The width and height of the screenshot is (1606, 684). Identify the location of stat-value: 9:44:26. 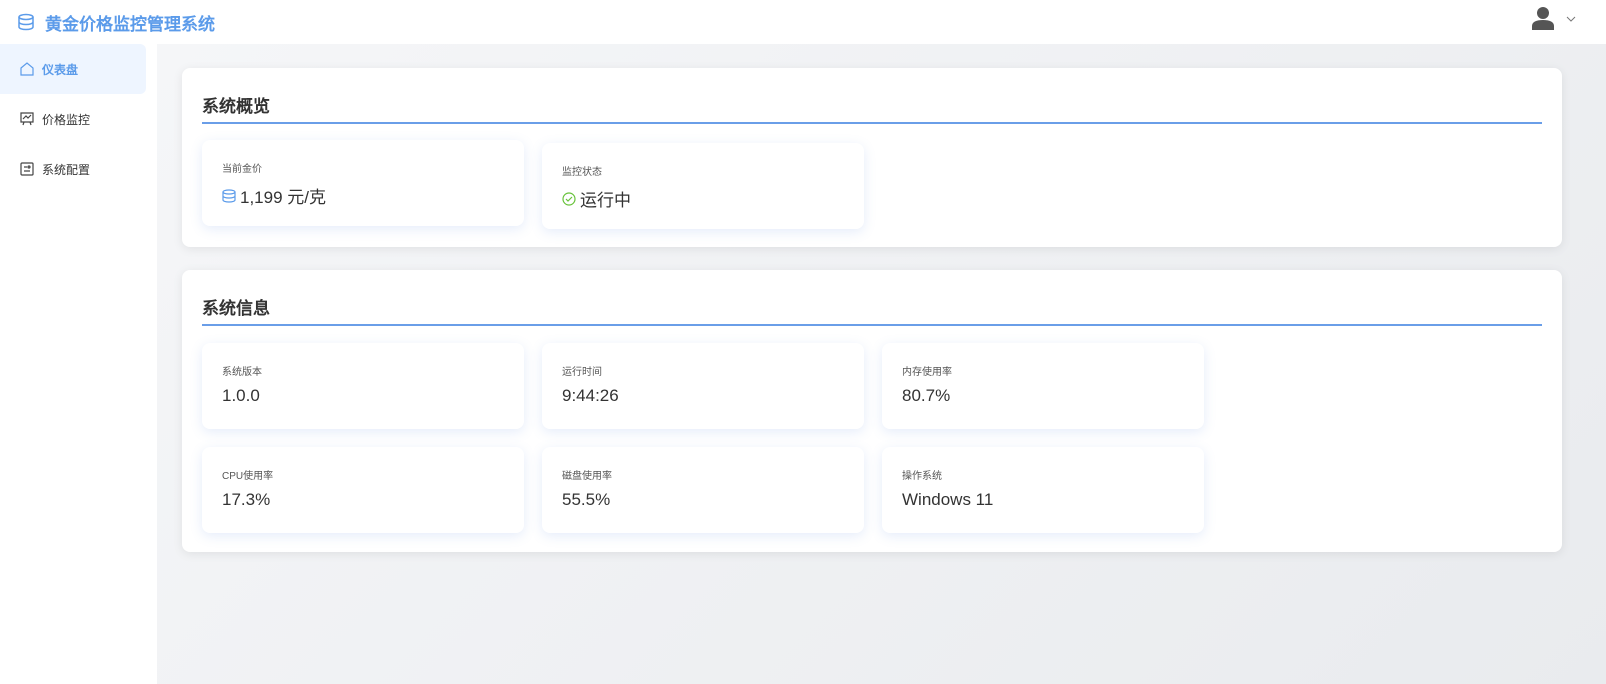
(590, 395).